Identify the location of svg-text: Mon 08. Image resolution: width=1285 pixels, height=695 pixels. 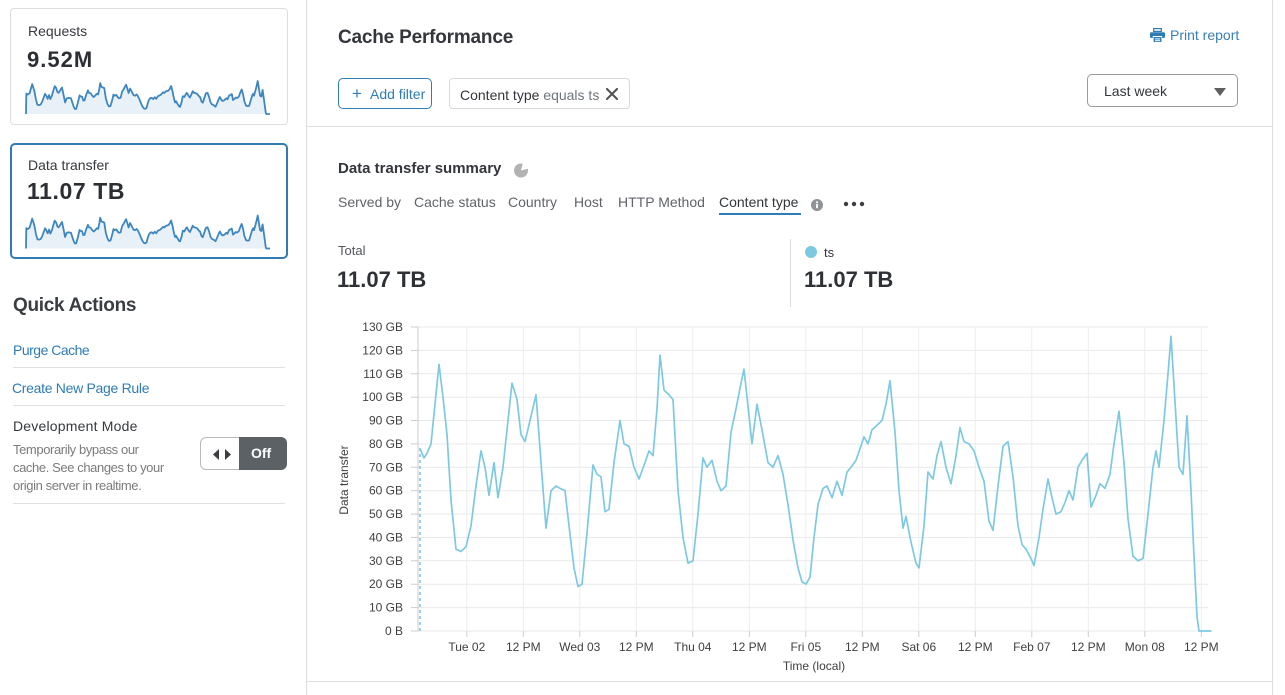
(1145, 647).